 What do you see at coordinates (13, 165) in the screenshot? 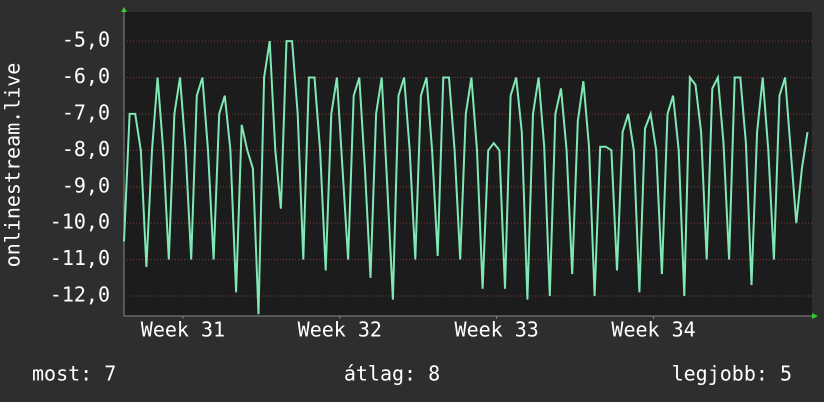
I see `y-axis-label: onlinestream.live` at bounding box center [13, 165].